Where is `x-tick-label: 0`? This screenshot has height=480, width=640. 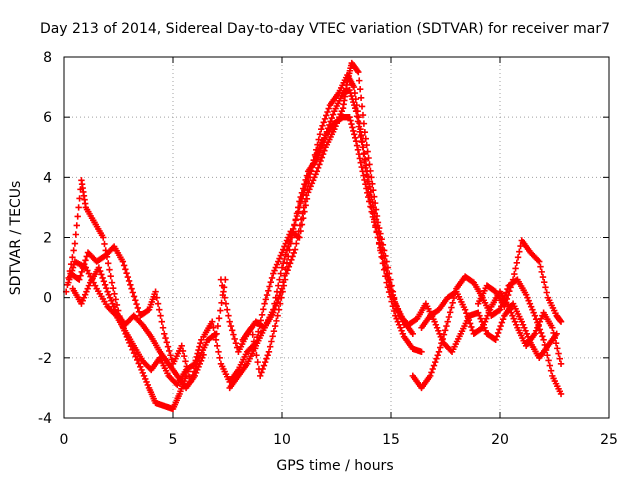 x-tick-label: 0 is located at coordinates (64, 440).